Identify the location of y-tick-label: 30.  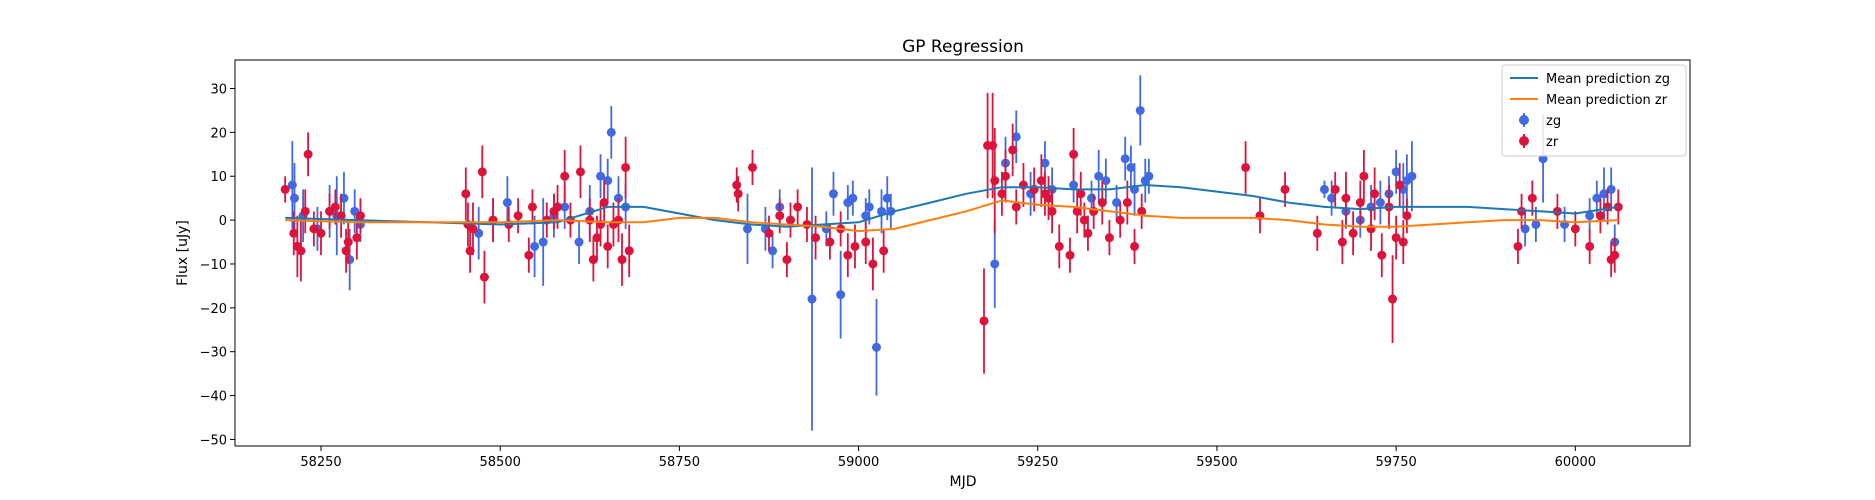
(218, 90).